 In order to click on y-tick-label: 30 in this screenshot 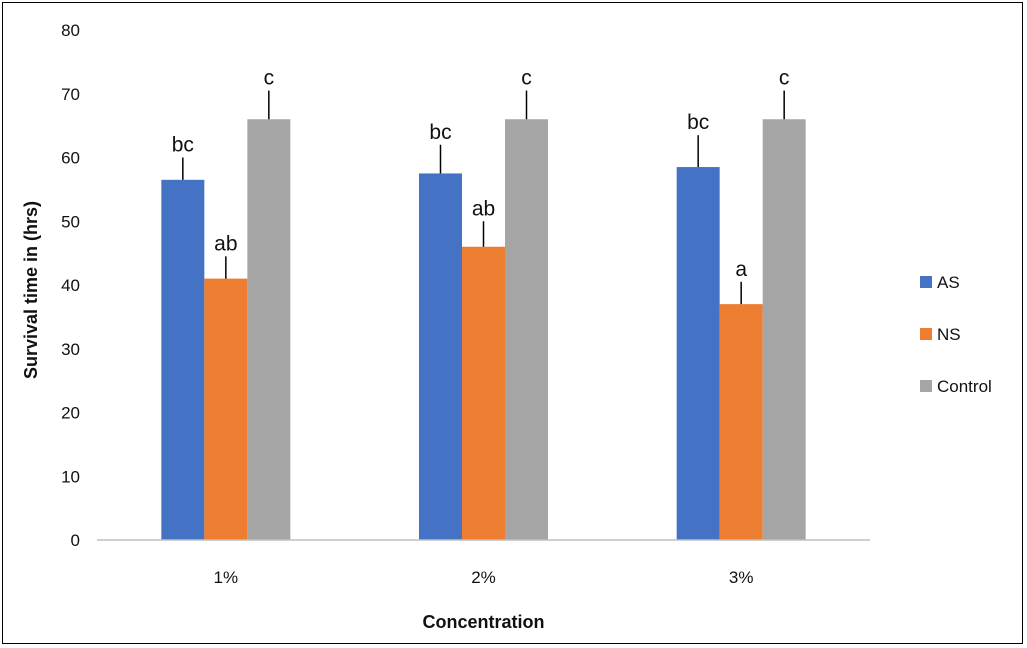, I will do `click(70, 349)`.